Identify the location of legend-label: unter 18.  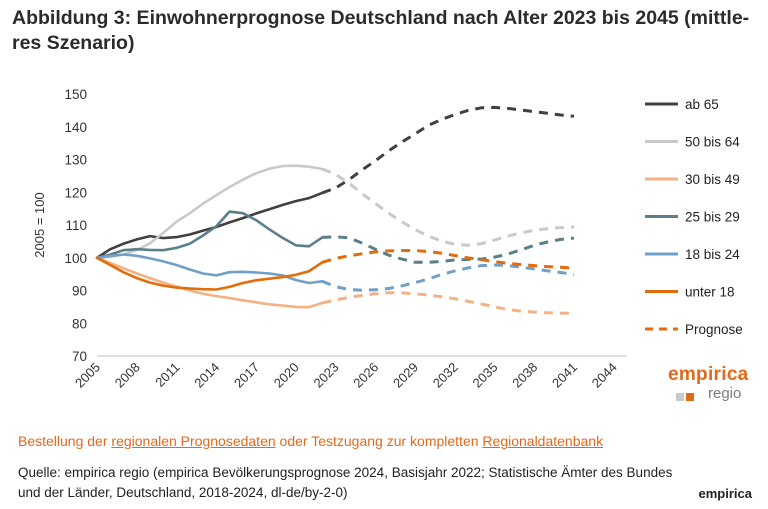
(710, 292).